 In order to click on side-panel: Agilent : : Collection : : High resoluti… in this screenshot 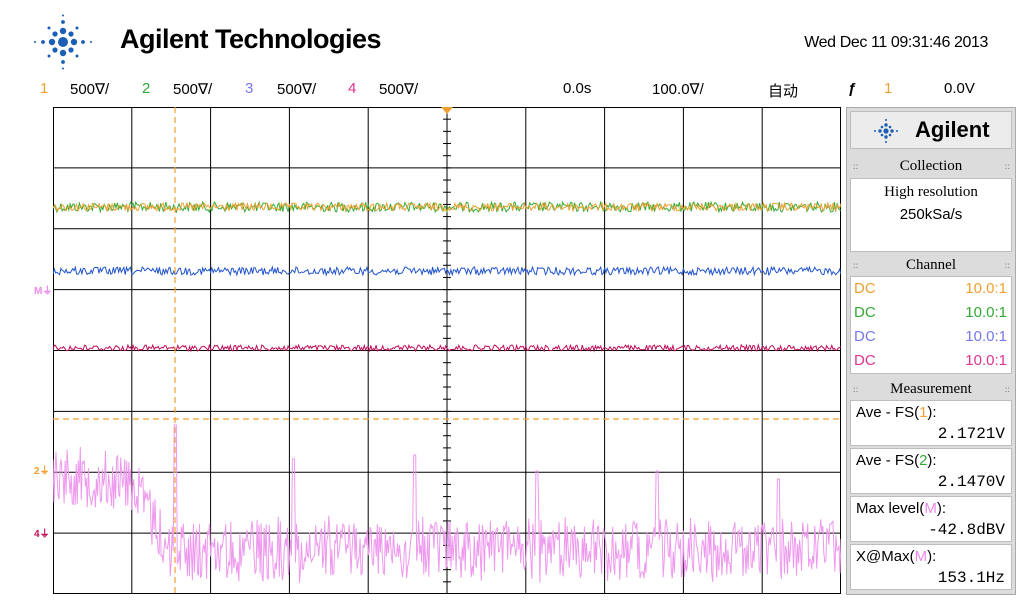, I will do `click(931, 351)`.